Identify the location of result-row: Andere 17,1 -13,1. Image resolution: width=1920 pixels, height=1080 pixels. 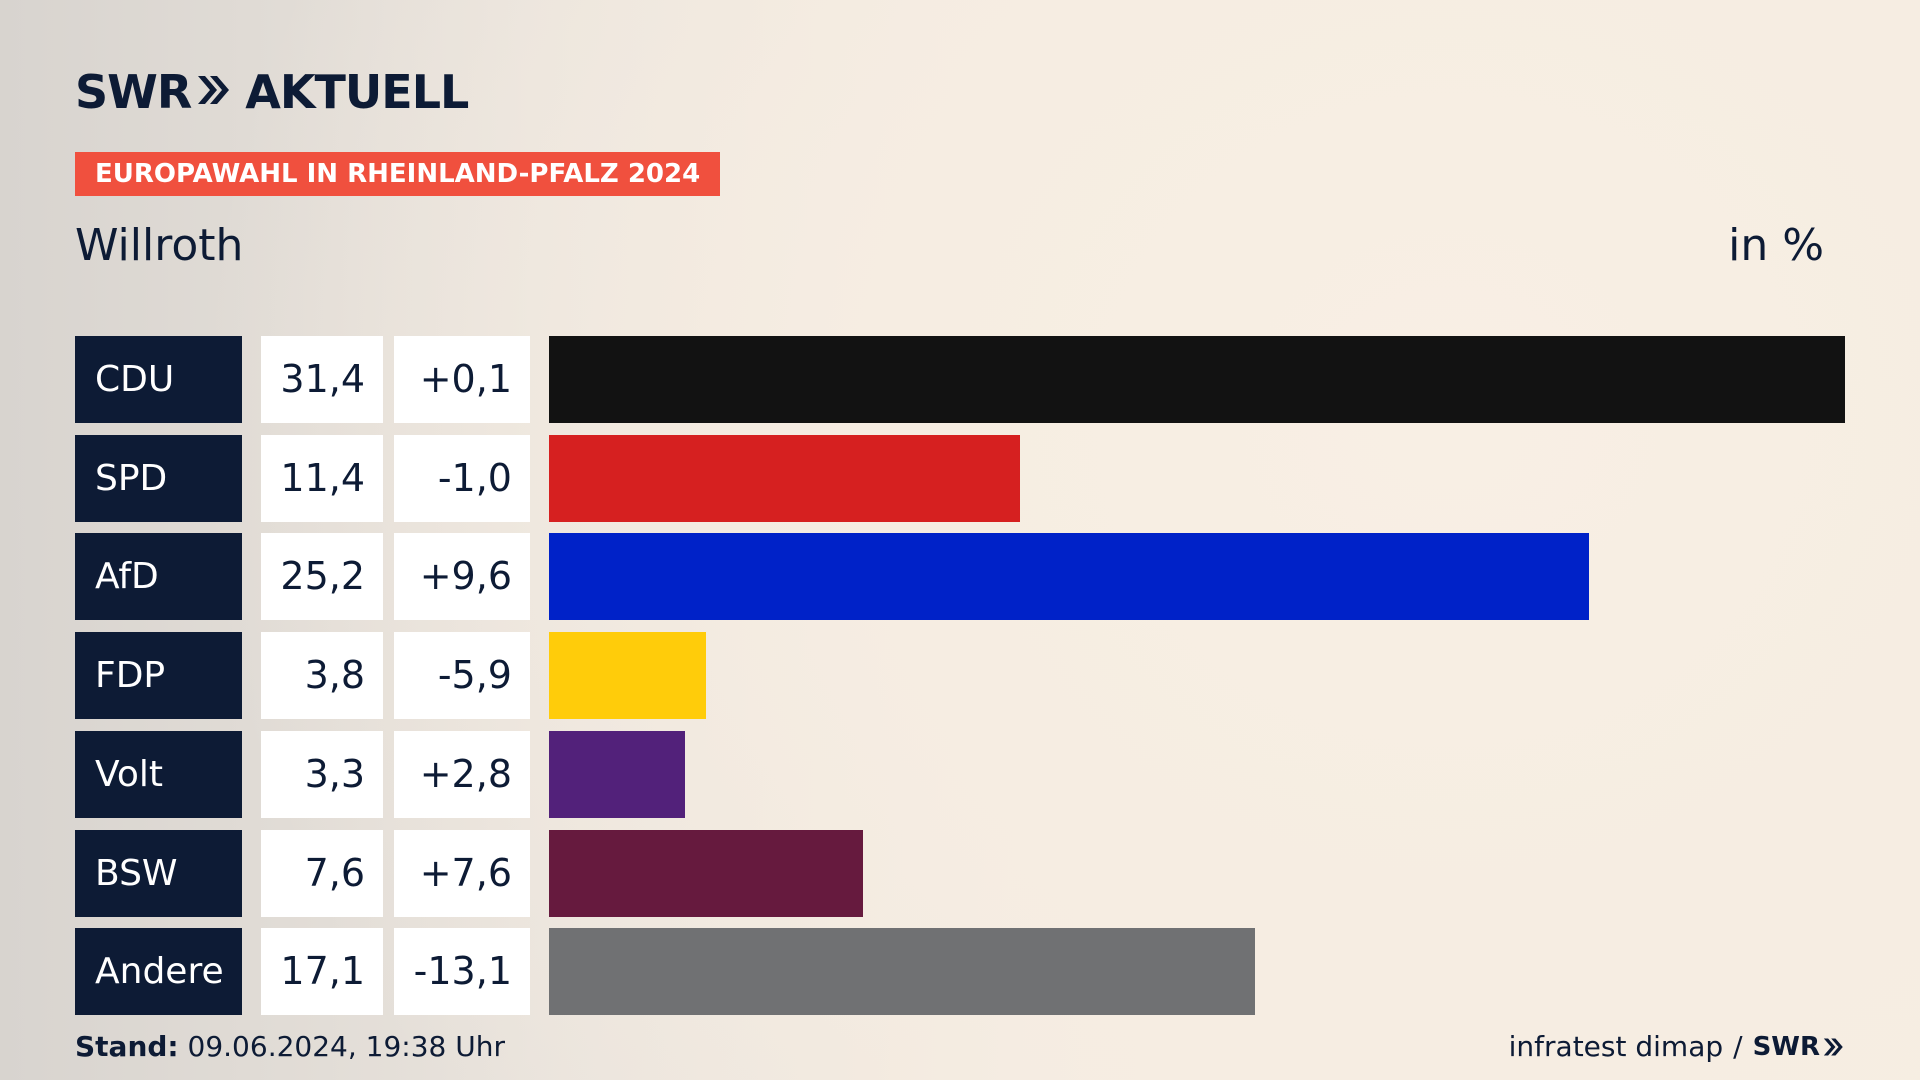
(960, 972).